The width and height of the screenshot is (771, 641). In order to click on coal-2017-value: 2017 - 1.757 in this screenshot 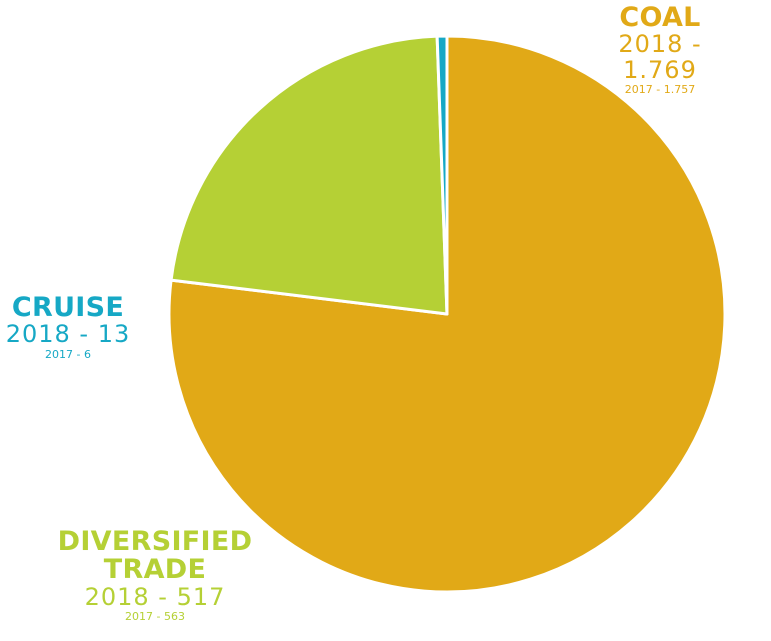, I will do `click(660, 89)`.